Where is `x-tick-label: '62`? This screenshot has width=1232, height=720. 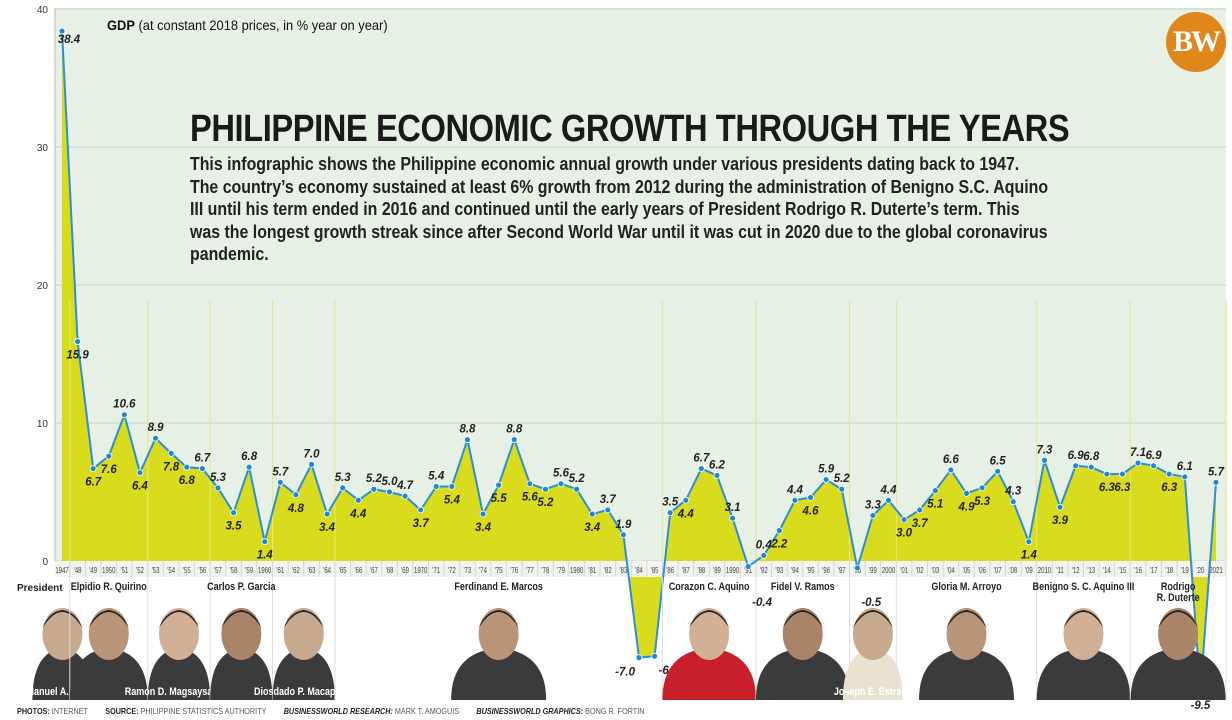
x-tick-label: '62 is located at coordinates (296, 571).